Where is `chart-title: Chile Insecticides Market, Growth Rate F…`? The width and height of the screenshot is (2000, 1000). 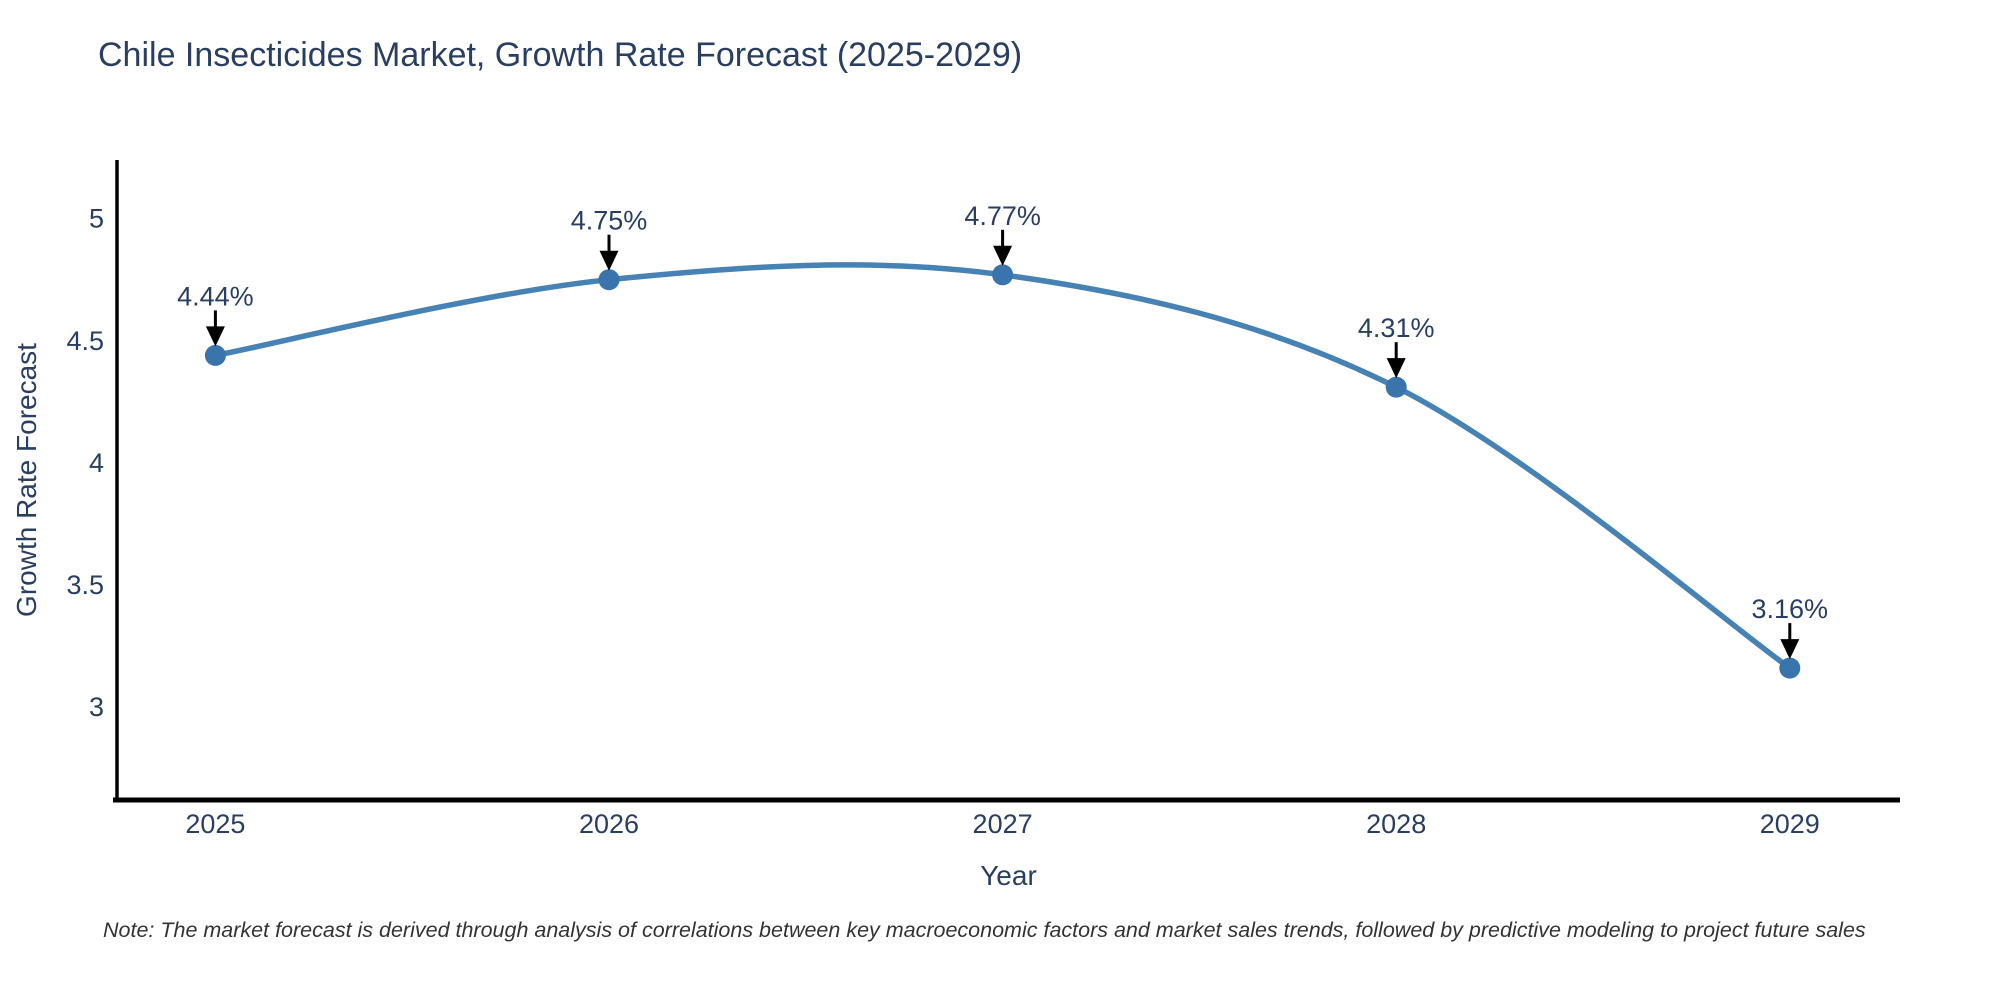 chart-title: Chile Insecticides Market, Growth Rate F… is located at coordinates (560, 55).